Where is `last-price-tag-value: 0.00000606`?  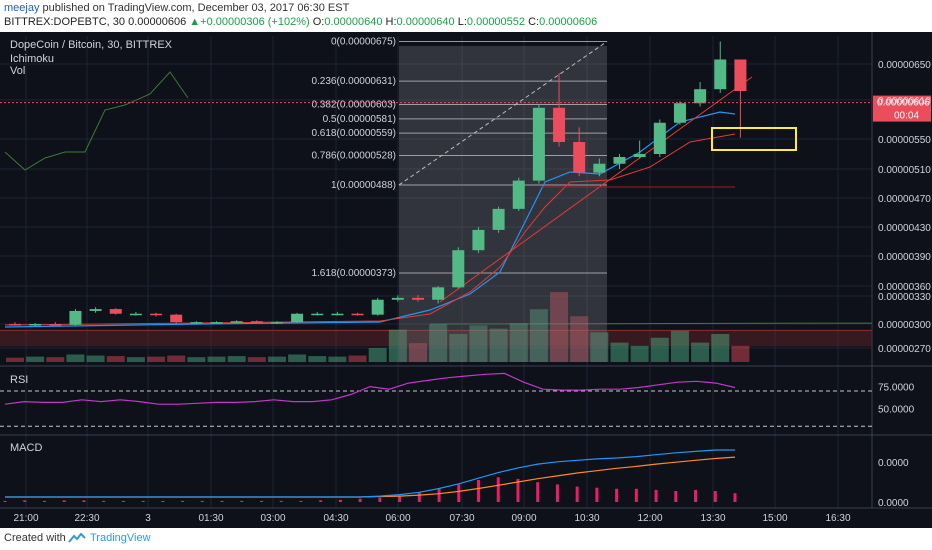
last-price-tag-value: 0.00000606 is located at coordinates (903, 103).